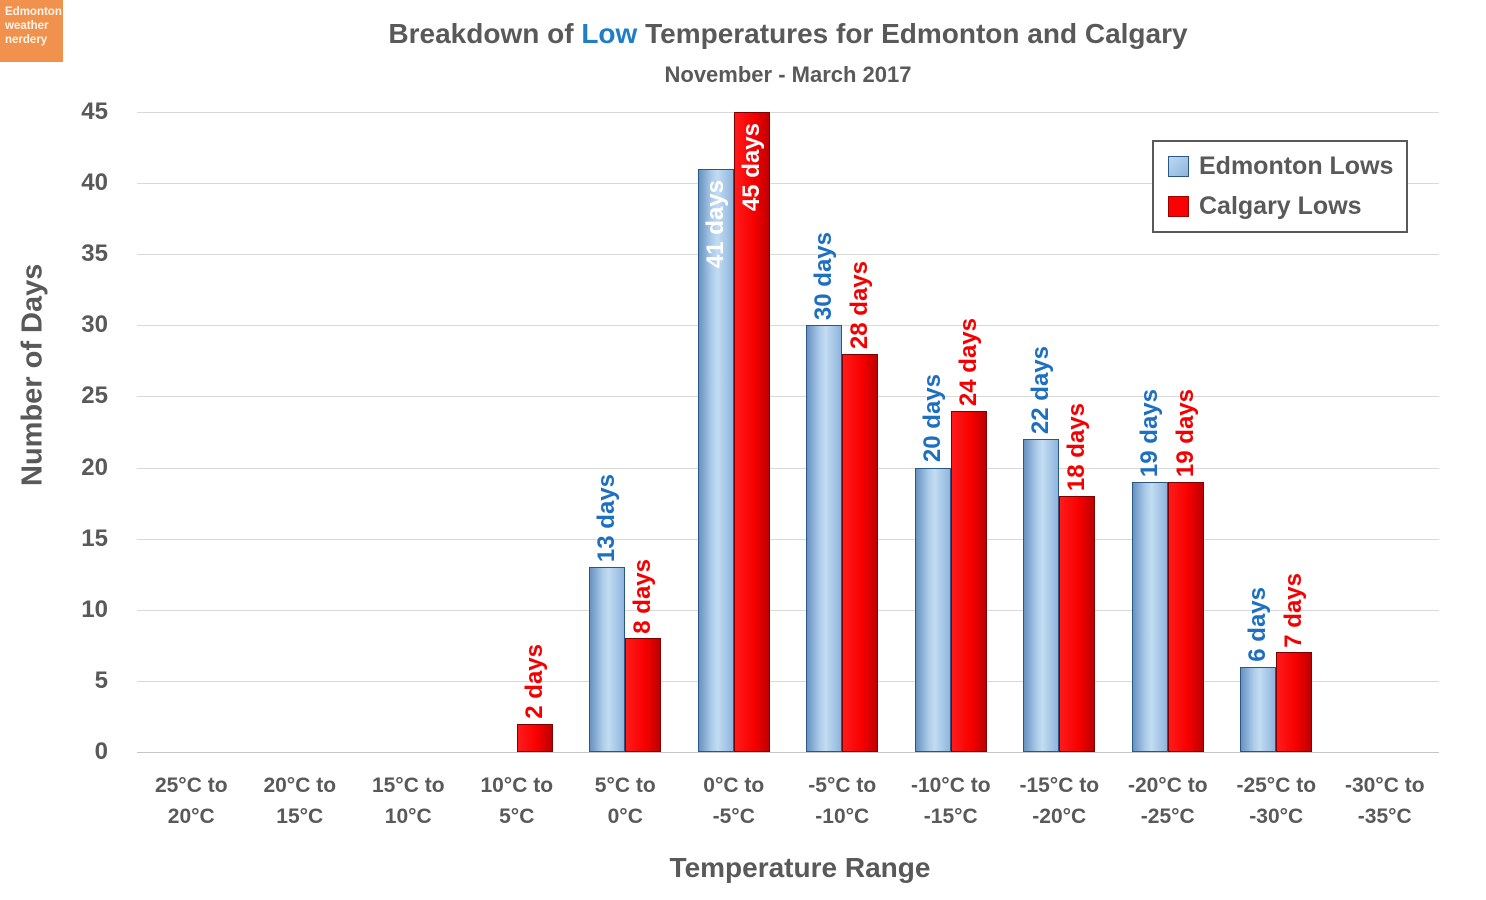 This screenshot has height=900, width=1486. I want to click on x-category-label: -10°C to -15°C, so click(951, 801).